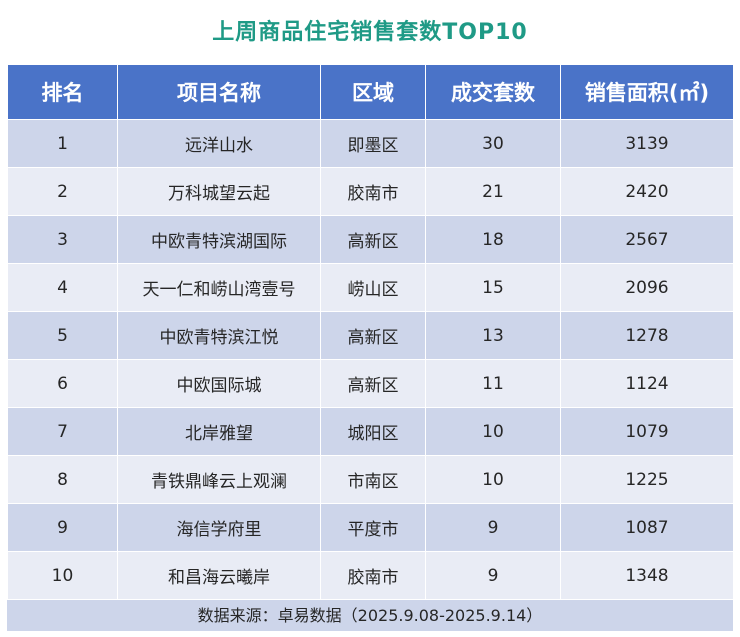  What do you see at coordinates (647, 527) in the screenshot?
I see `area-cell: 1087` at bounding box center [647, 527].